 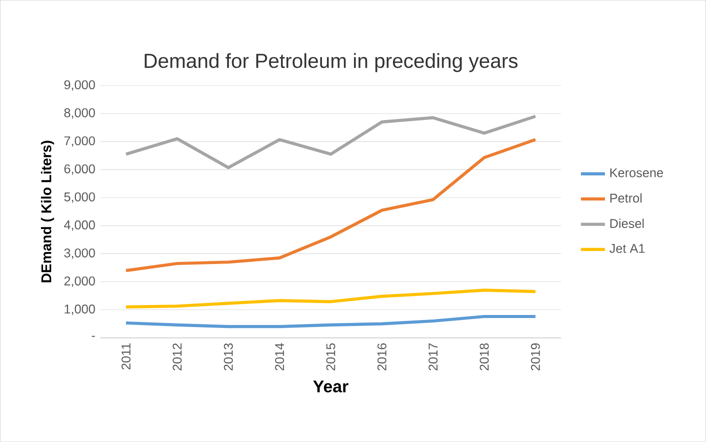 What do you see at coordinates (79, 225) in the screenshot?
I see `y-tick-label: 4,000` at bounding box center [79, 225].